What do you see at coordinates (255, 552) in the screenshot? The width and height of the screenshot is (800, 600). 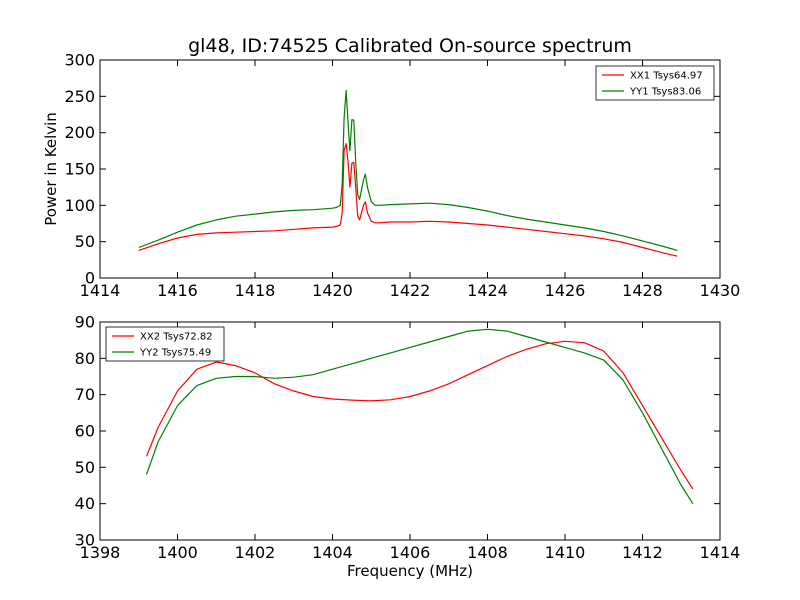 I see `bottom-x-tick-label: 1402` at bounding box center [255, 552].